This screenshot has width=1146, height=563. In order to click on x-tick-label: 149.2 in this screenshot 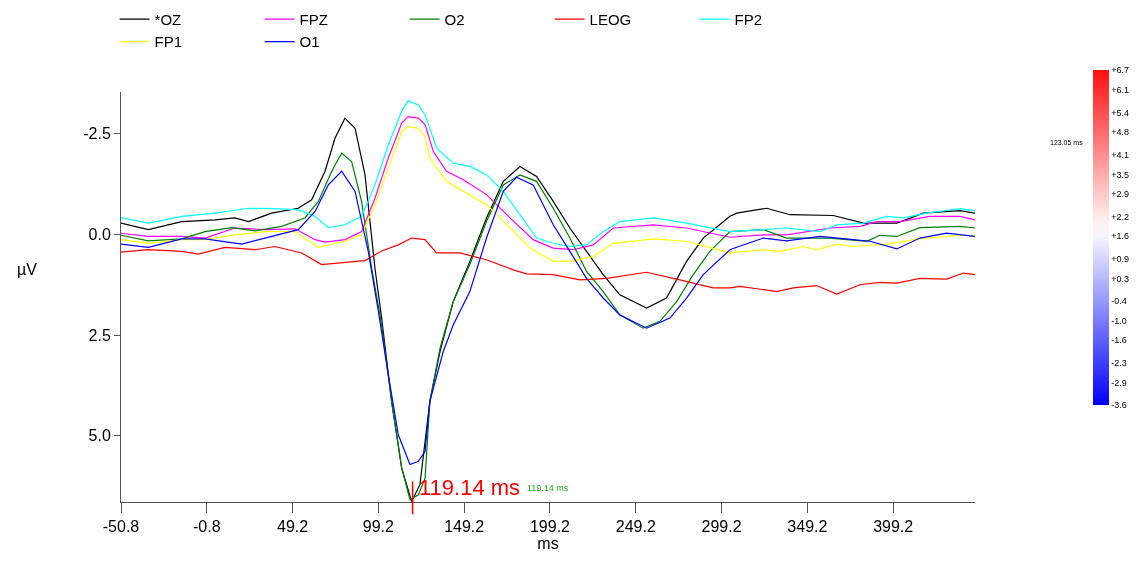, I will do `click(464, 527)`.